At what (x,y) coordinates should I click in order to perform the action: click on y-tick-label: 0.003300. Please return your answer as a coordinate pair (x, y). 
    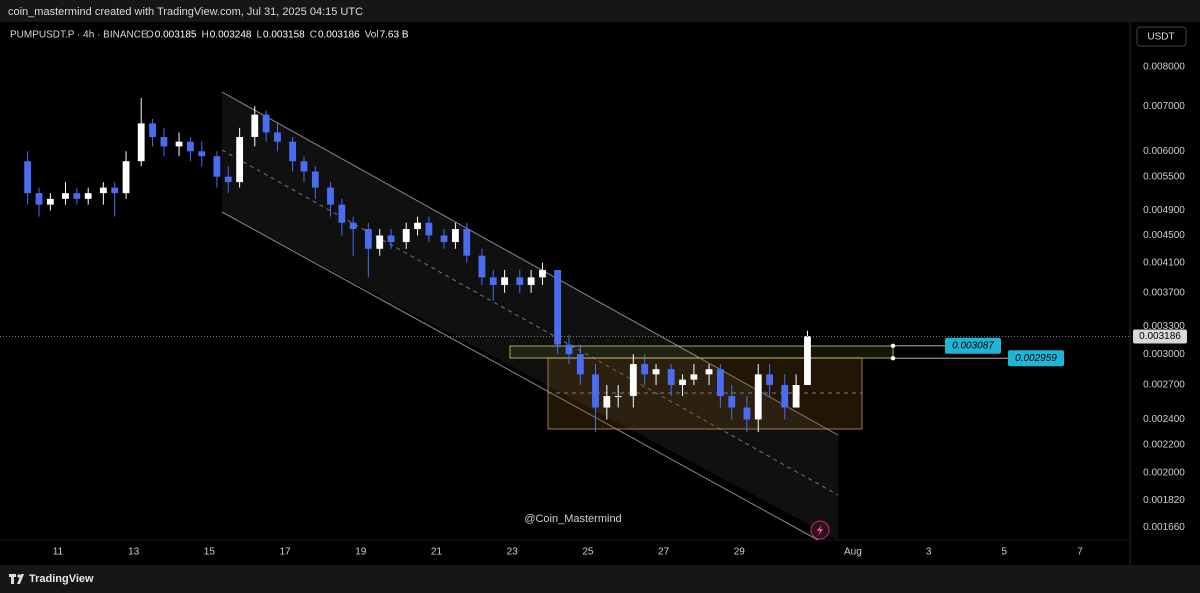
    Looking at the image, I should click on (1164, 326).